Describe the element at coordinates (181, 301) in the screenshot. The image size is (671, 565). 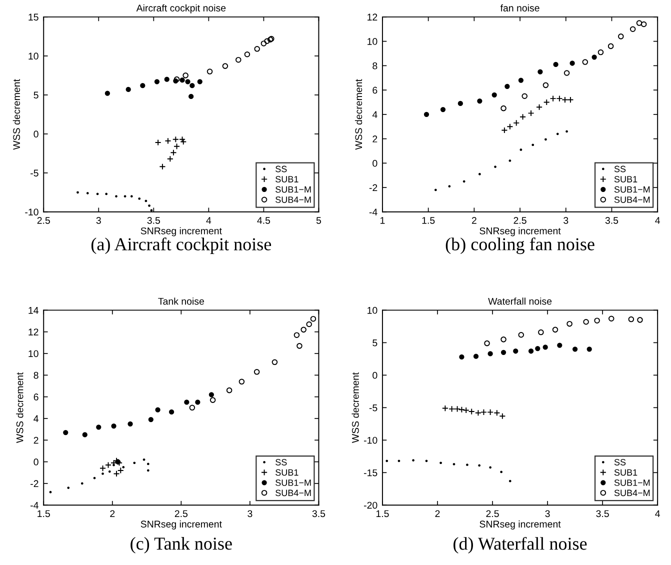
I see `chart-title: Tank noise` at that location.